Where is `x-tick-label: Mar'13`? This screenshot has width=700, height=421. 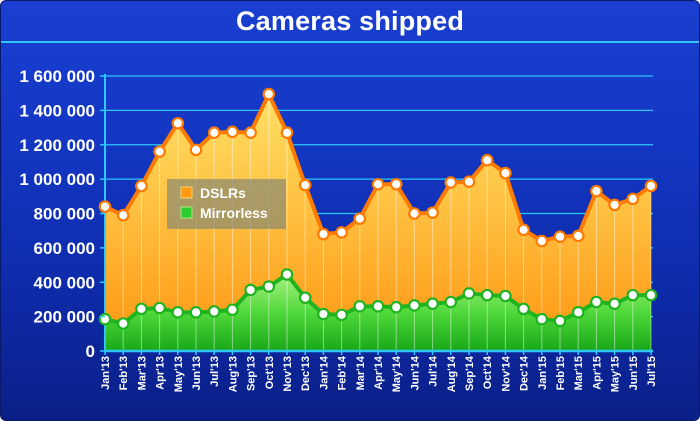 x-tick-label: Mar'13 is located at coordinates (142, 373).